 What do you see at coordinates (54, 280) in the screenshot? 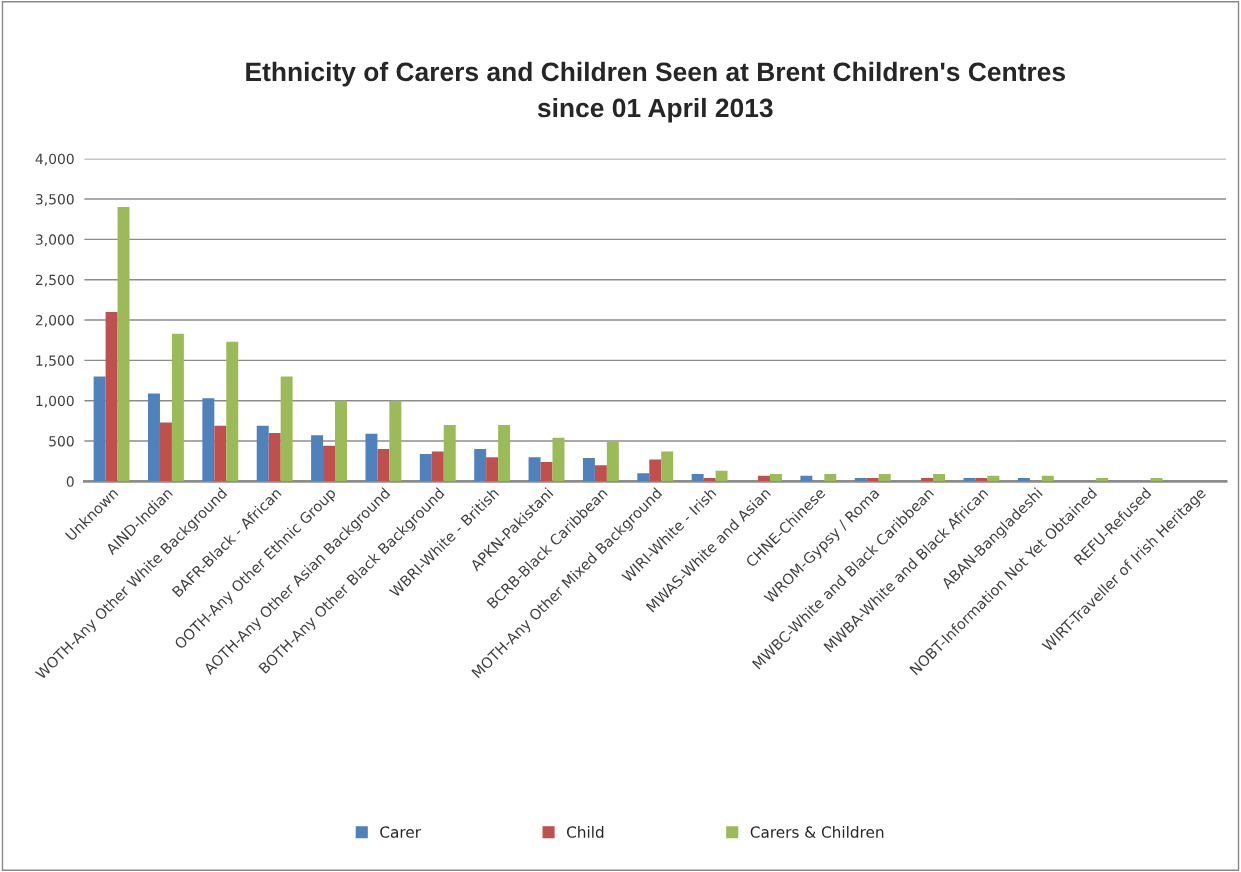
I see `y-tick-label: 2,500` at bounding box center [54, 280].